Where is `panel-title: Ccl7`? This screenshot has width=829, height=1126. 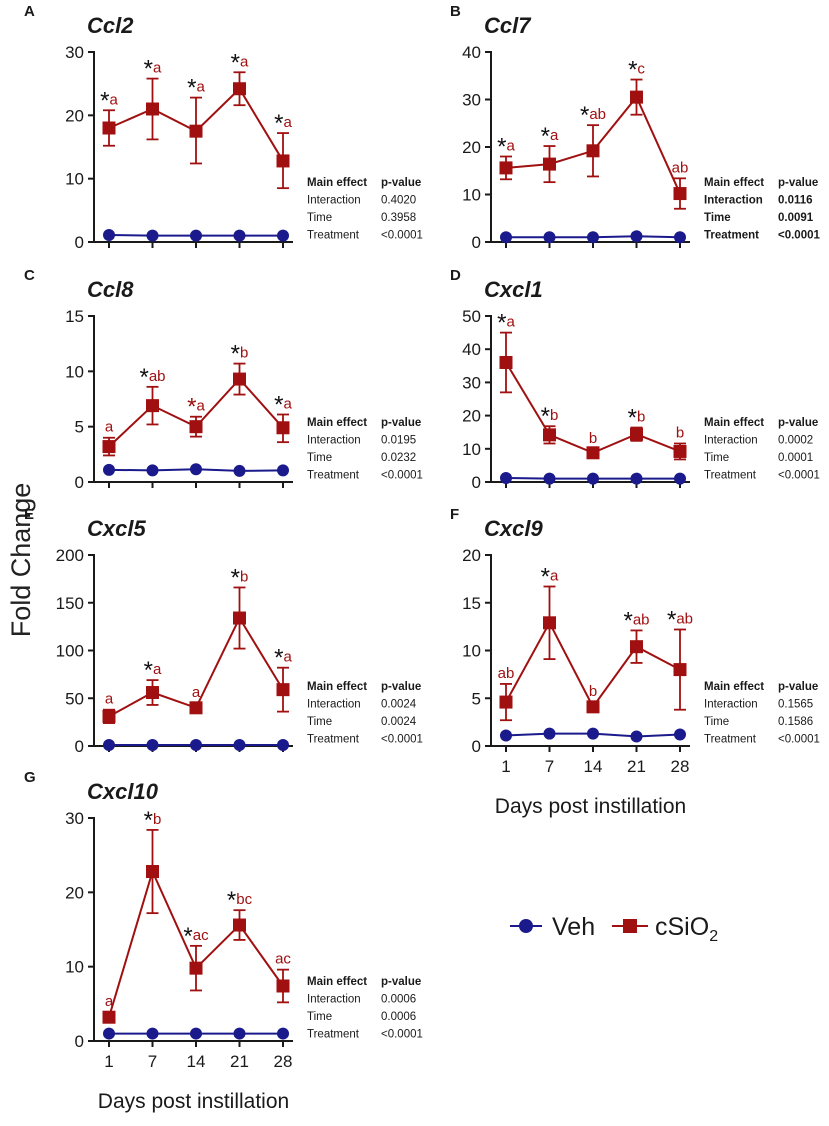
panel-title: Ccl7 is located at coordinates (508, 25).